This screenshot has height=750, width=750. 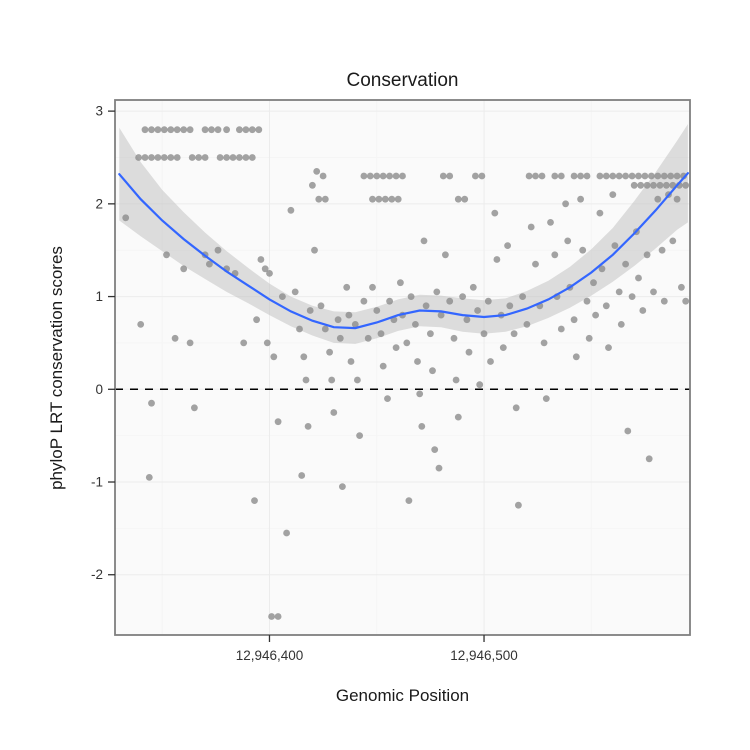 I want to click on x-tick-label: 12,946,500, so click(x=484, y=655).